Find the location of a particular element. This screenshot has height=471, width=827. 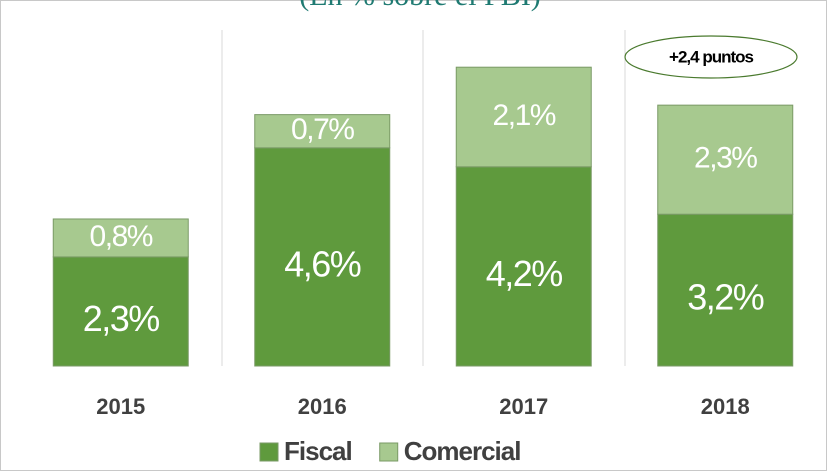

annotation-ellipse is located at coordinates (711, 57).